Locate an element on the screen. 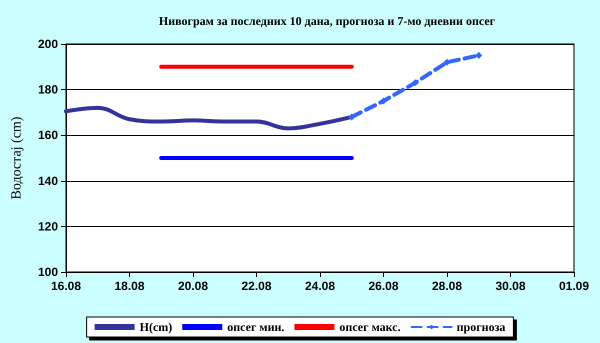  x-tick-label: 16.08 is located at coordinates (66, 286).